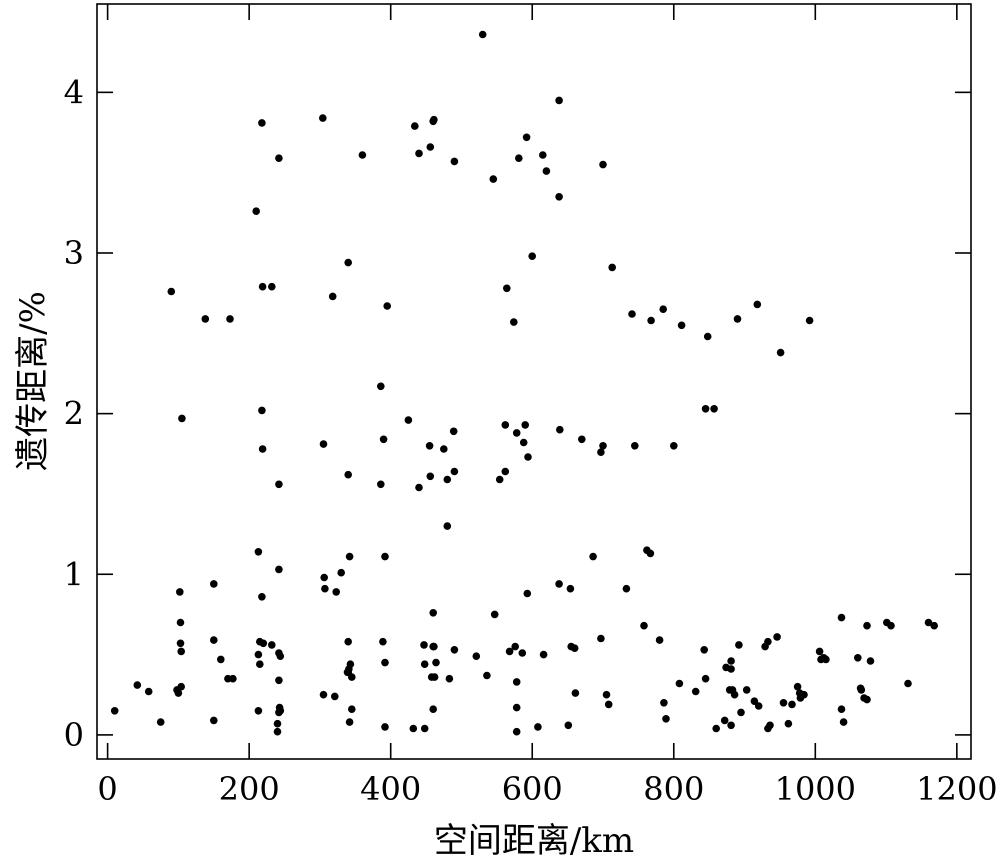 The width and height of the screenshot is (1000, 866). I want to click on x-tick-label: 200, so click(249, 789).